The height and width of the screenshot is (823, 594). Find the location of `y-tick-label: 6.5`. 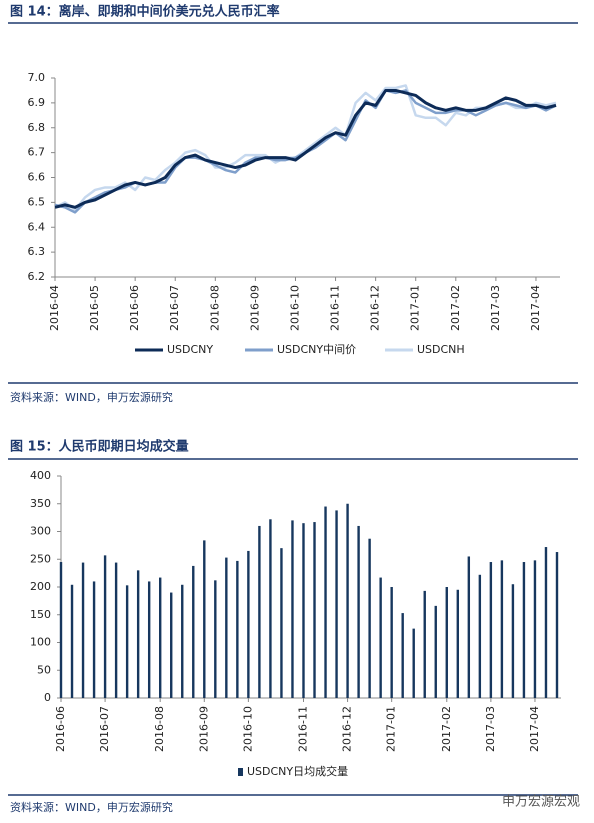

y-tick-label: 6.5 is located at coordinates (37, 201).